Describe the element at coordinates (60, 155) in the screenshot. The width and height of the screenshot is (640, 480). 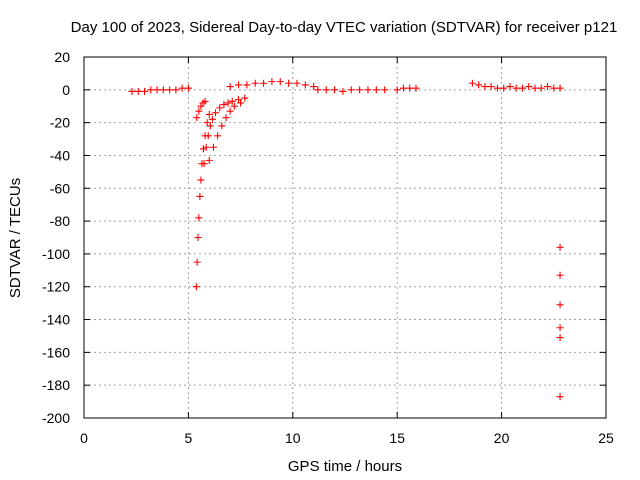
I see `y-tick-label: -40` at that location.